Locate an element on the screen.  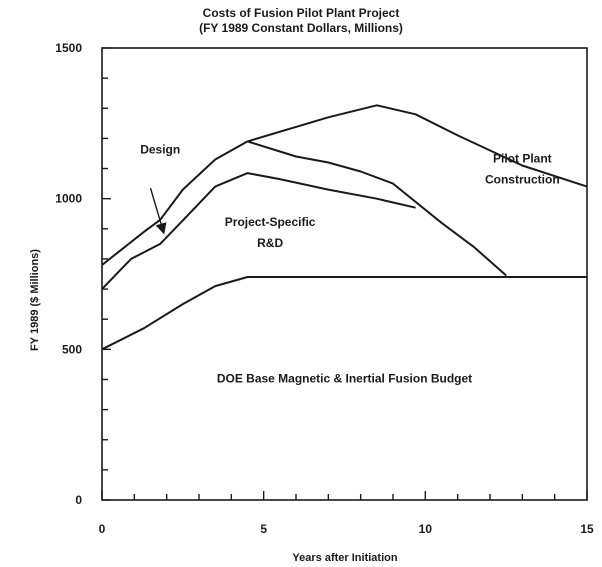
annotation-label: Project-Specific is located at coordinates (270, 222).